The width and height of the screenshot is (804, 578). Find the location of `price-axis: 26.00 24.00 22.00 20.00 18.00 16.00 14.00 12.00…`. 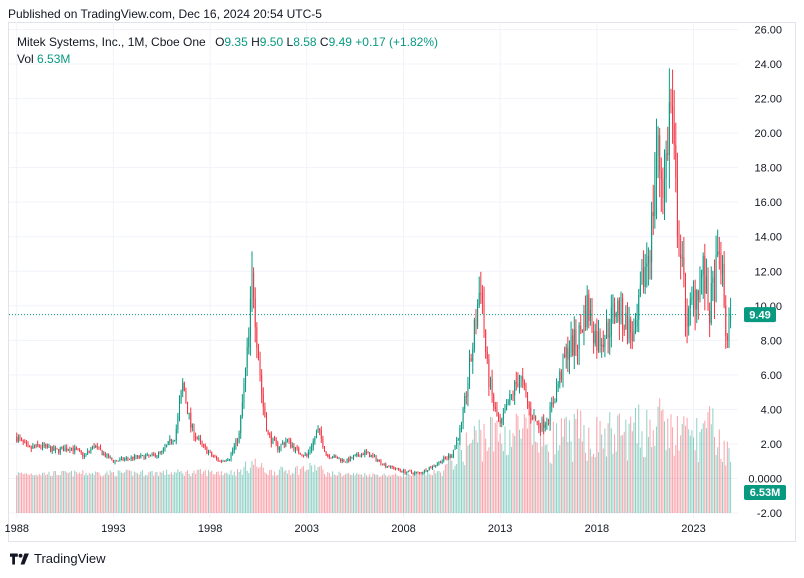

price-axis: 26.00 24.00 22.00 20.00 18.00 16.00 14.00 12.00… is located at coordinates (765, 273).